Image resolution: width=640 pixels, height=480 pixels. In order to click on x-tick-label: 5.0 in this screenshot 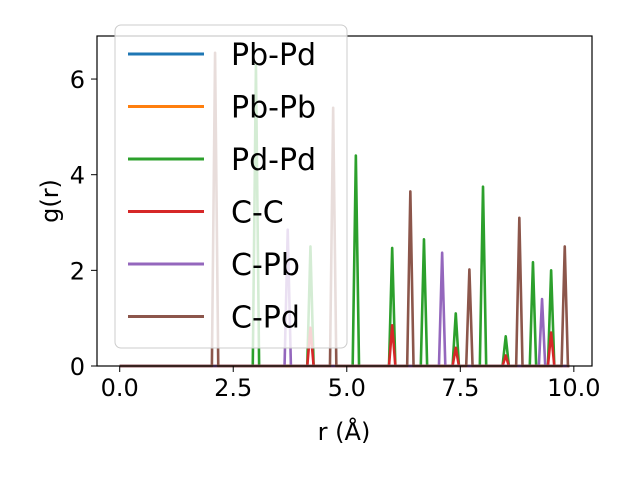, I will do `click(347, 388)`.